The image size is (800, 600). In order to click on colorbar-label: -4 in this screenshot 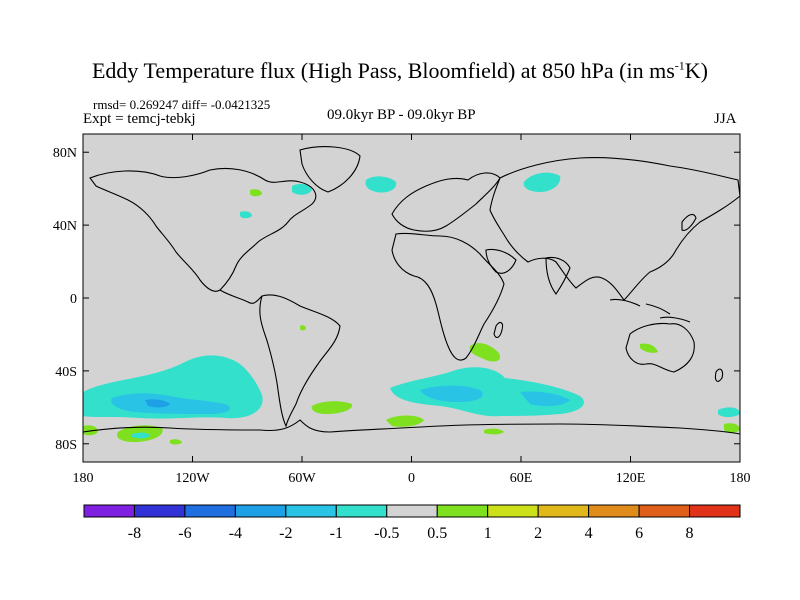, I will do `click(235, 533)`.